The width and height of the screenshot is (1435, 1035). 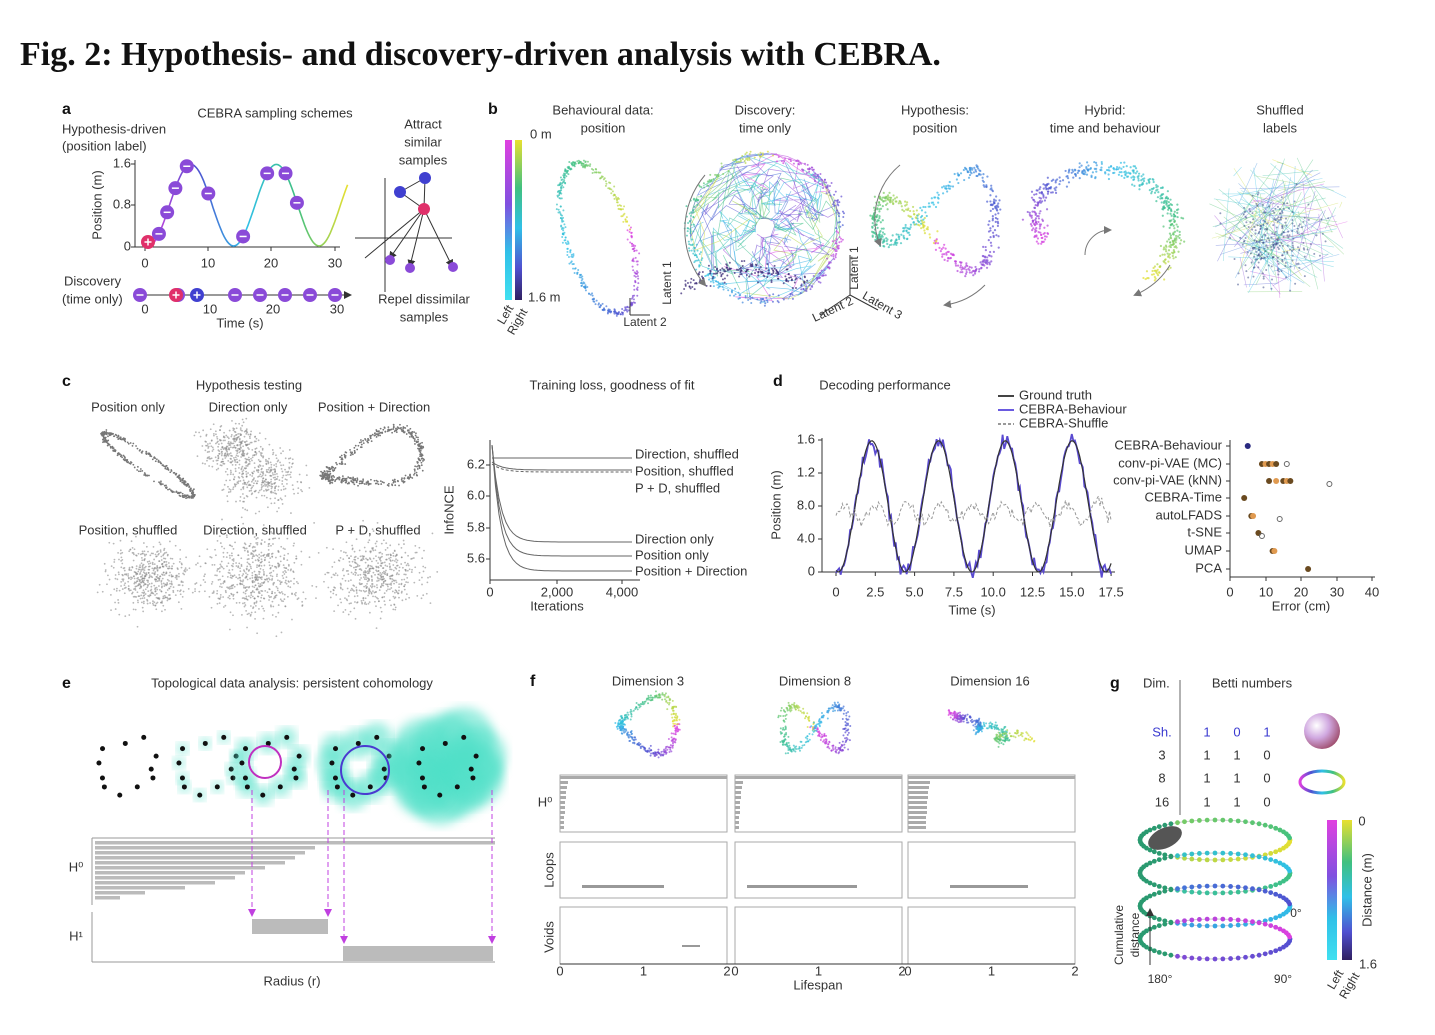 What do you see at coordinates (291, 980) in the screenshot?
I see `axis-label: Radius (r)` at bounding box center [291, 980].